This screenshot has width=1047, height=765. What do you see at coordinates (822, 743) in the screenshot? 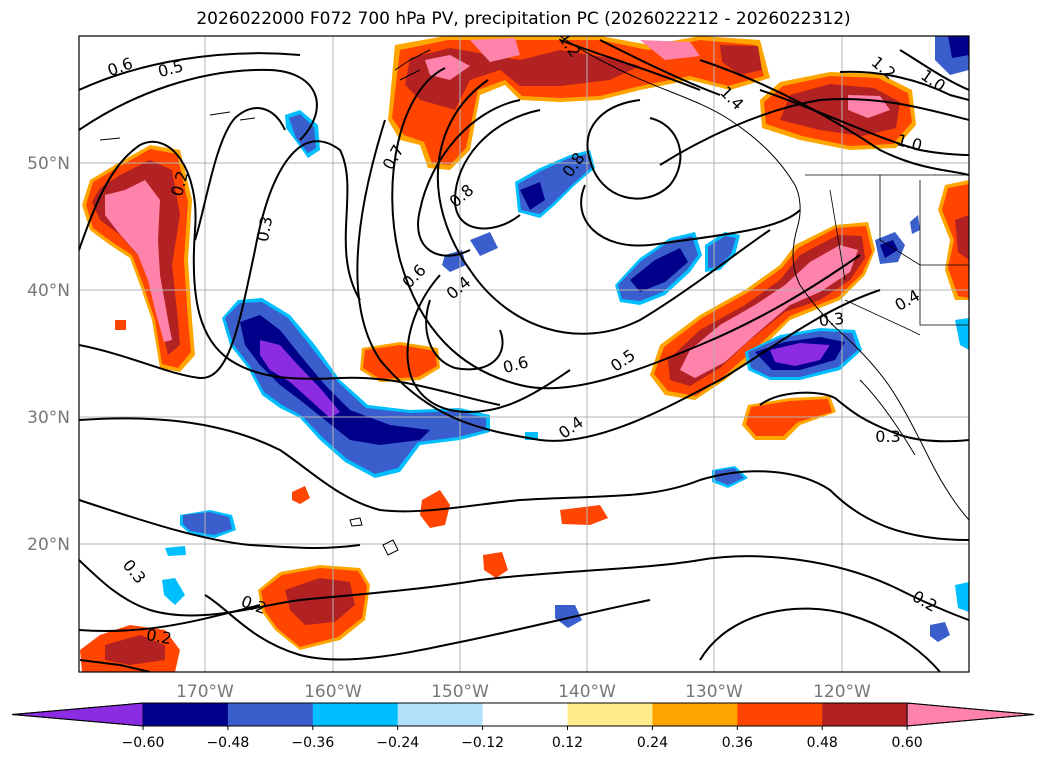
I see `colorbar-tick-label: 0.48` at bounding box center [822, 743].